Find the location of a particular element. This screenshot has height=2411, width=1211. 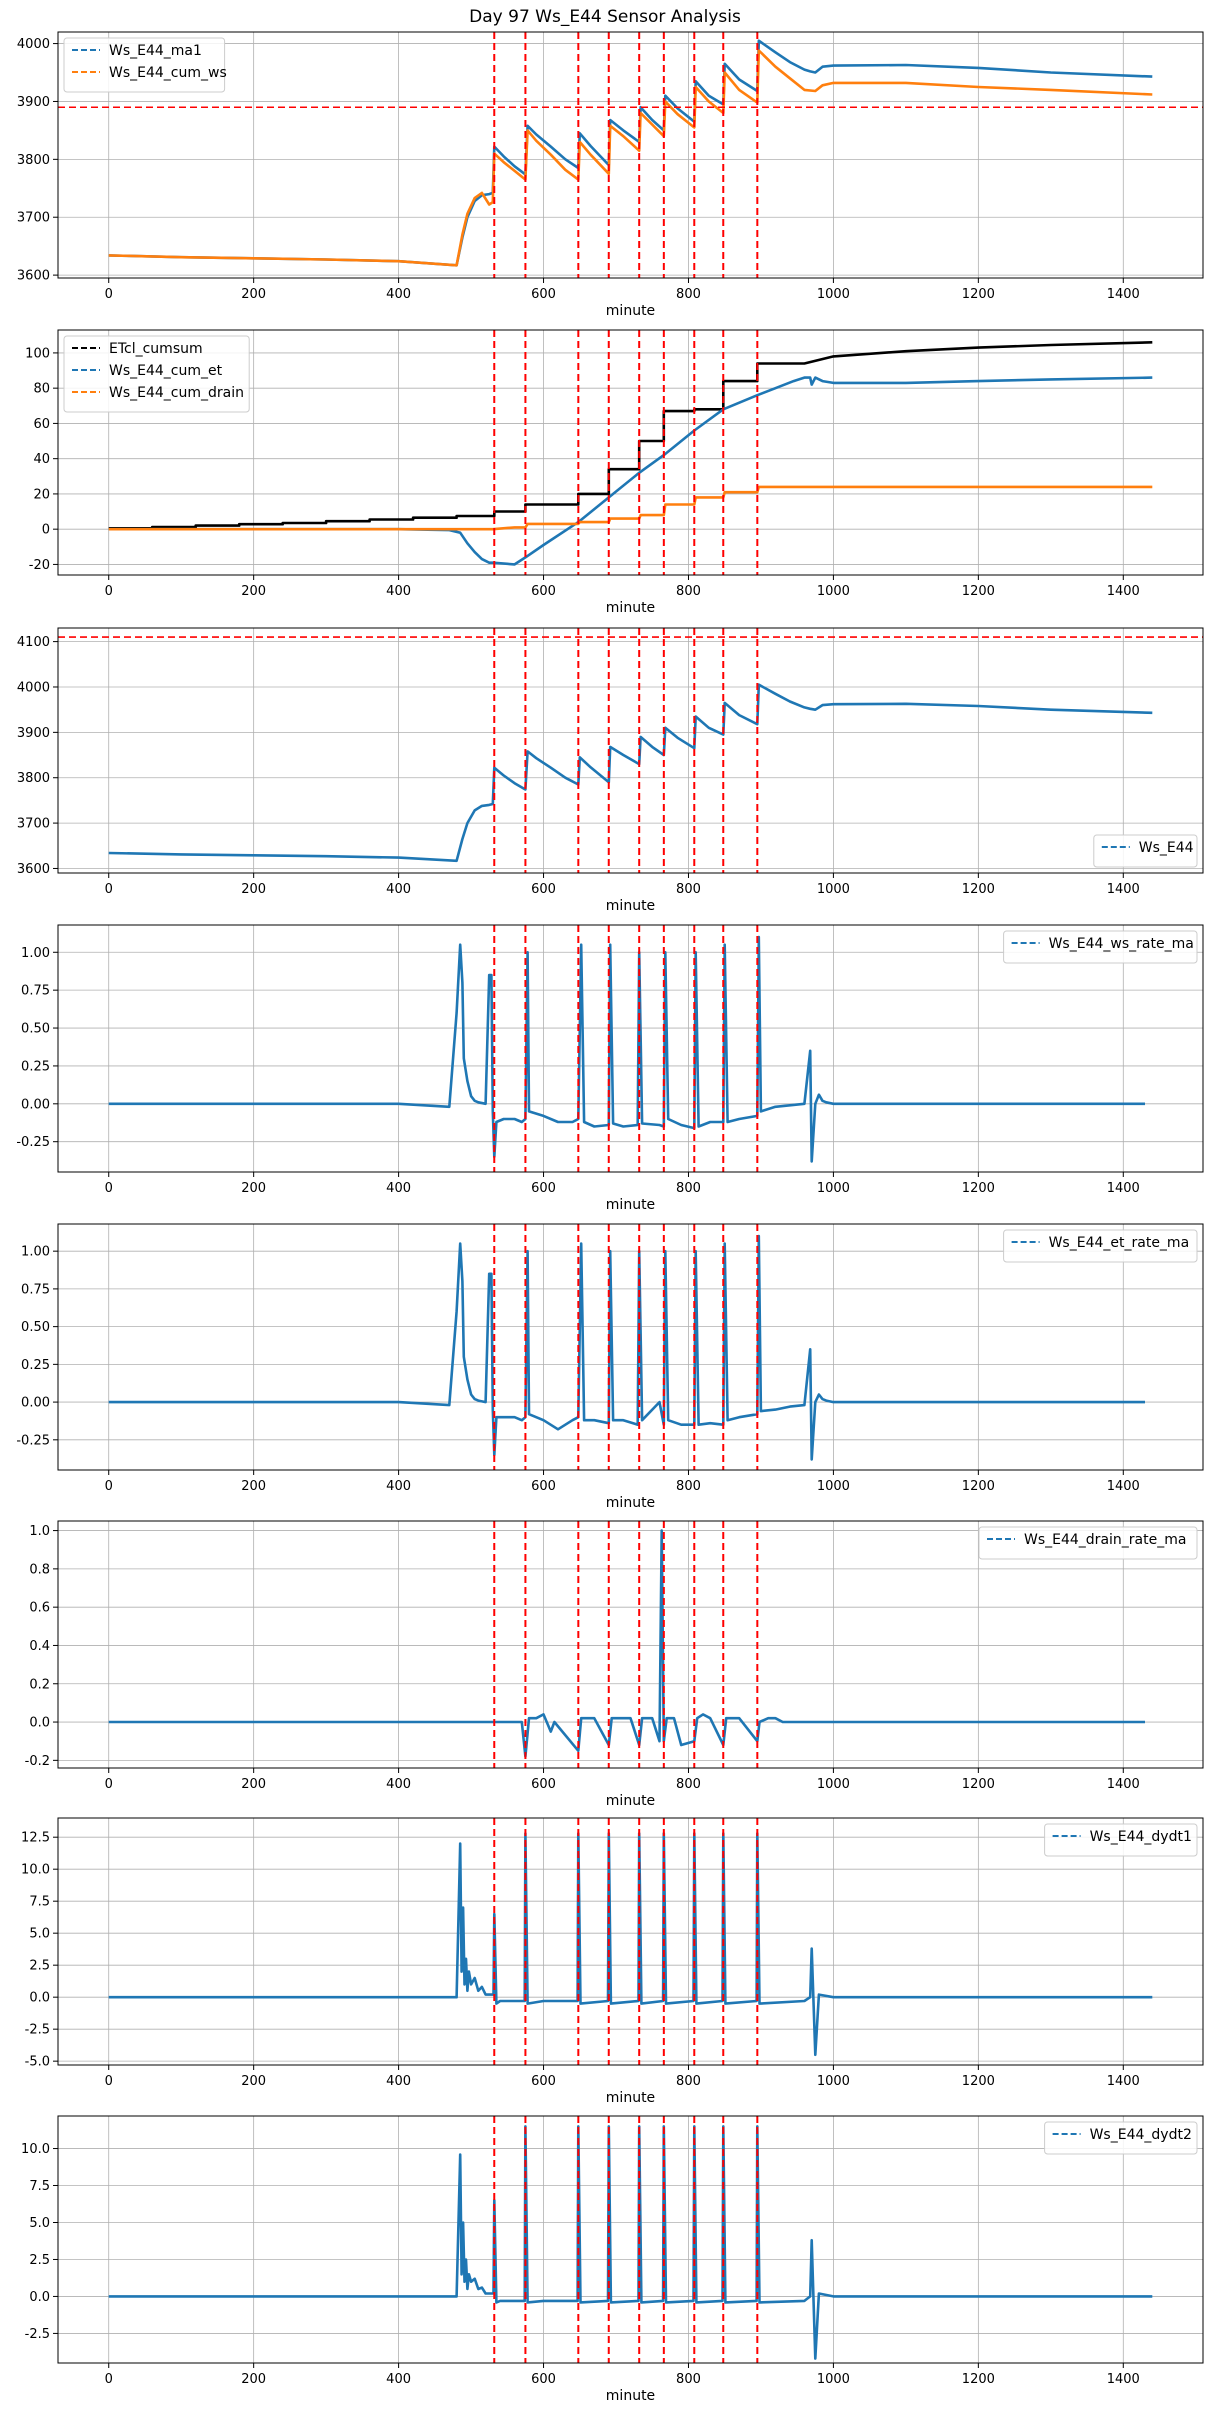

y-tick-label: 7.5 is located at coordinates (39, 2186).